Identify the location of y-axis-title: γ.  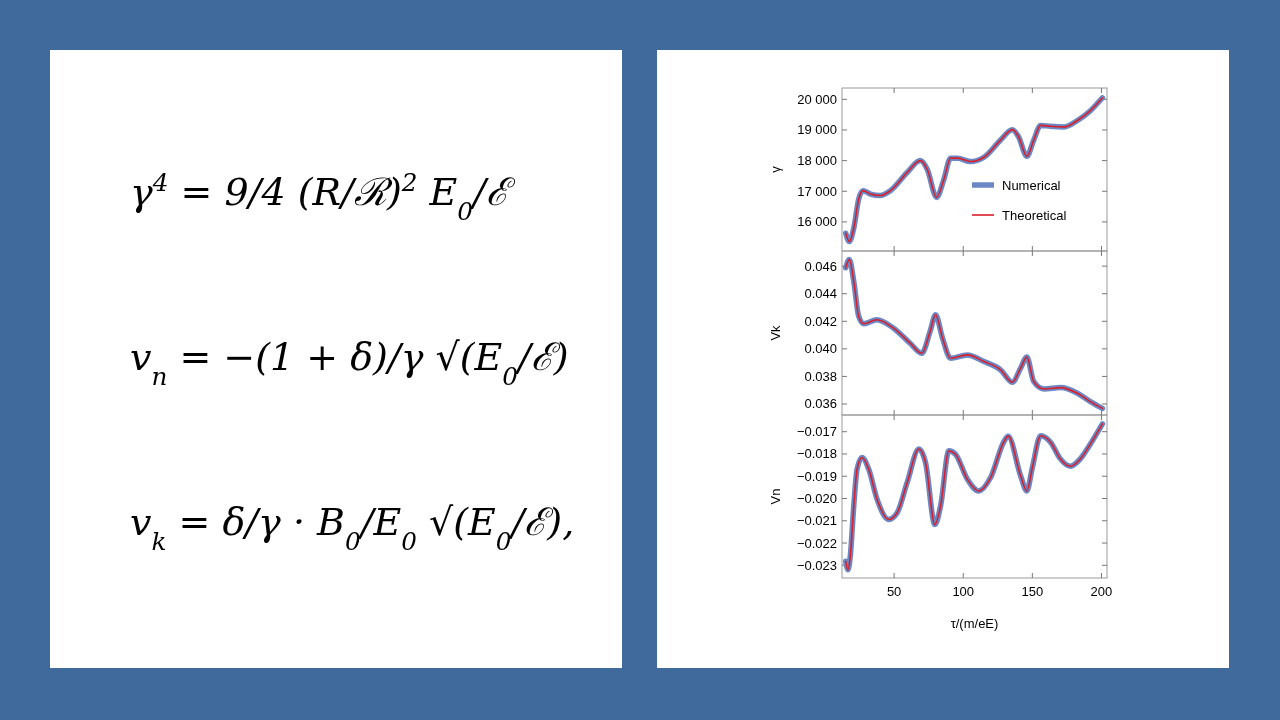
(775, 169).